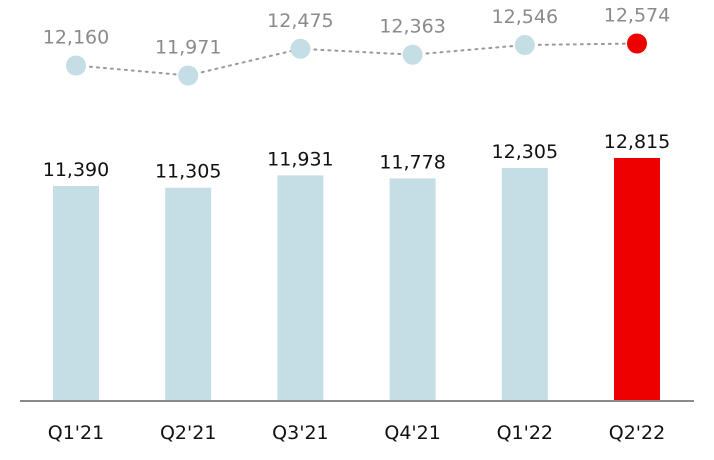  I want to click on dotted-line-series, so click(356, 59).